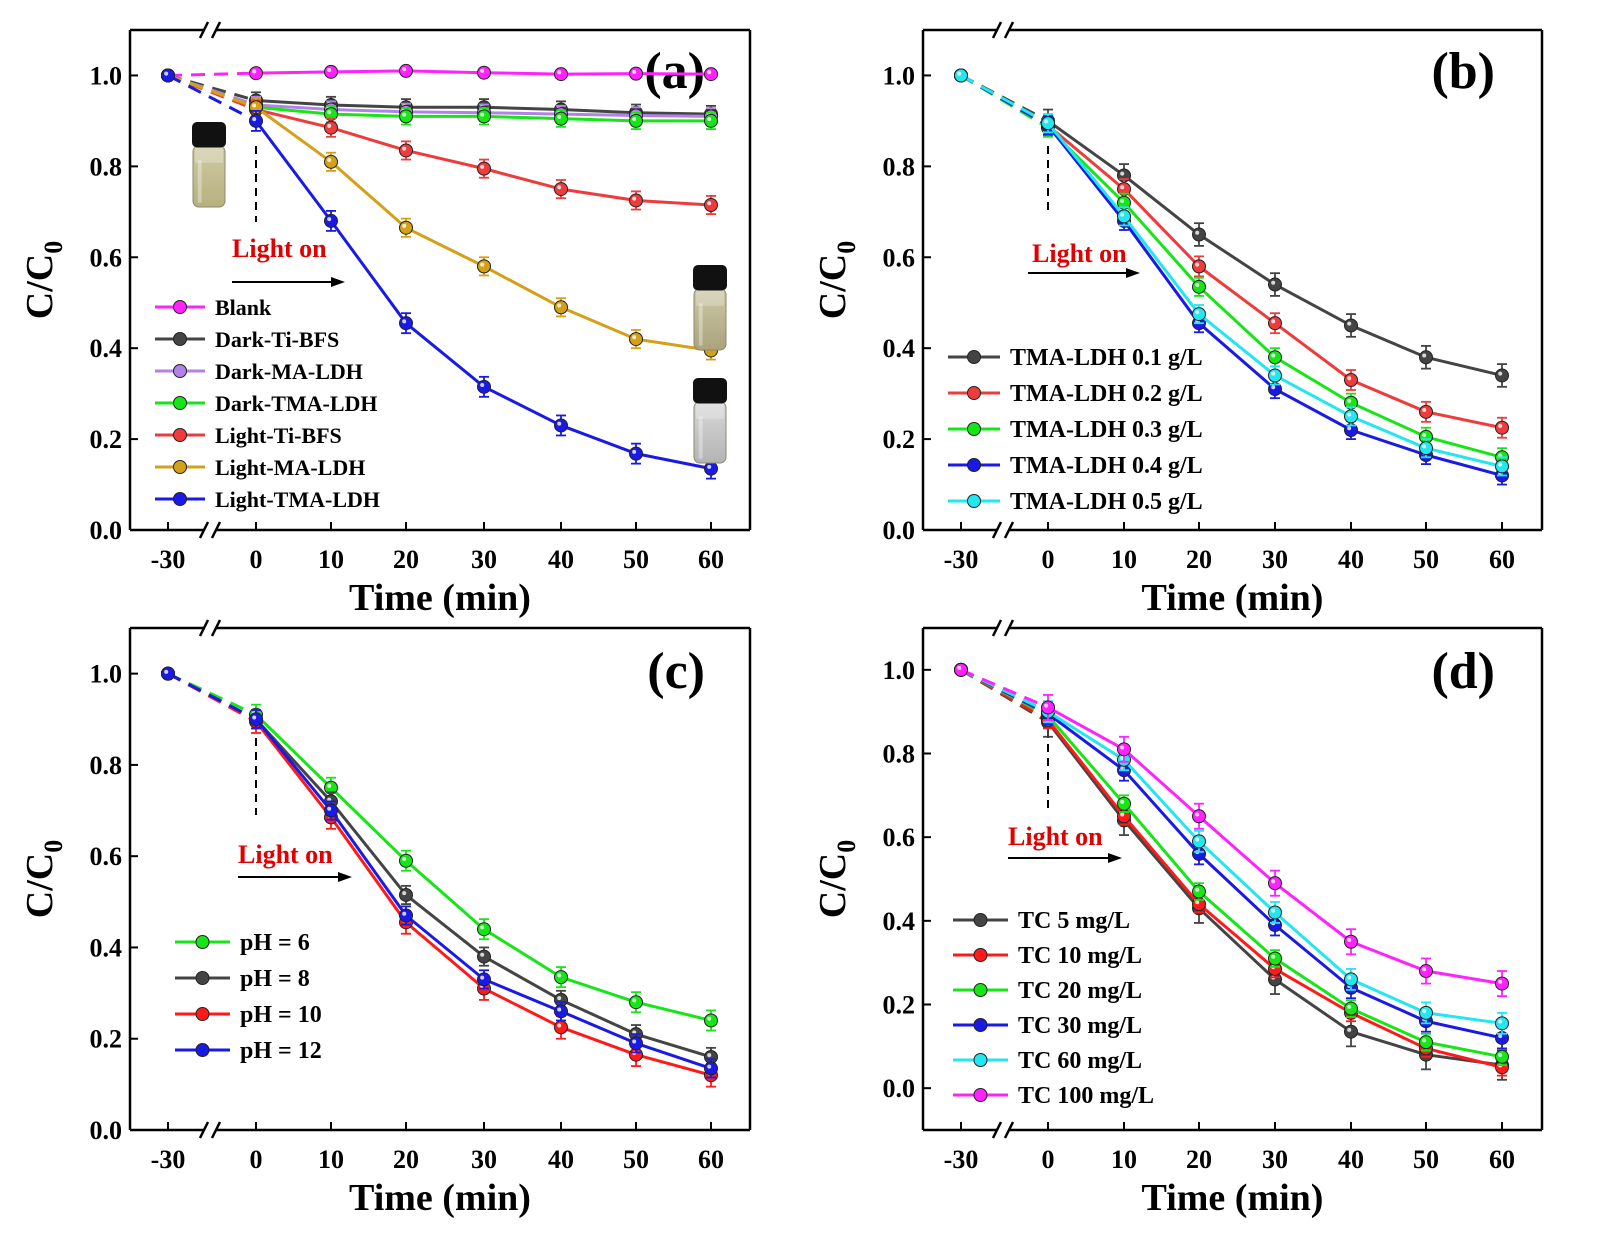 This screenshot has width=1609, height=1254. I want to click on x-tick-label: 10, so click(1124, 1159).